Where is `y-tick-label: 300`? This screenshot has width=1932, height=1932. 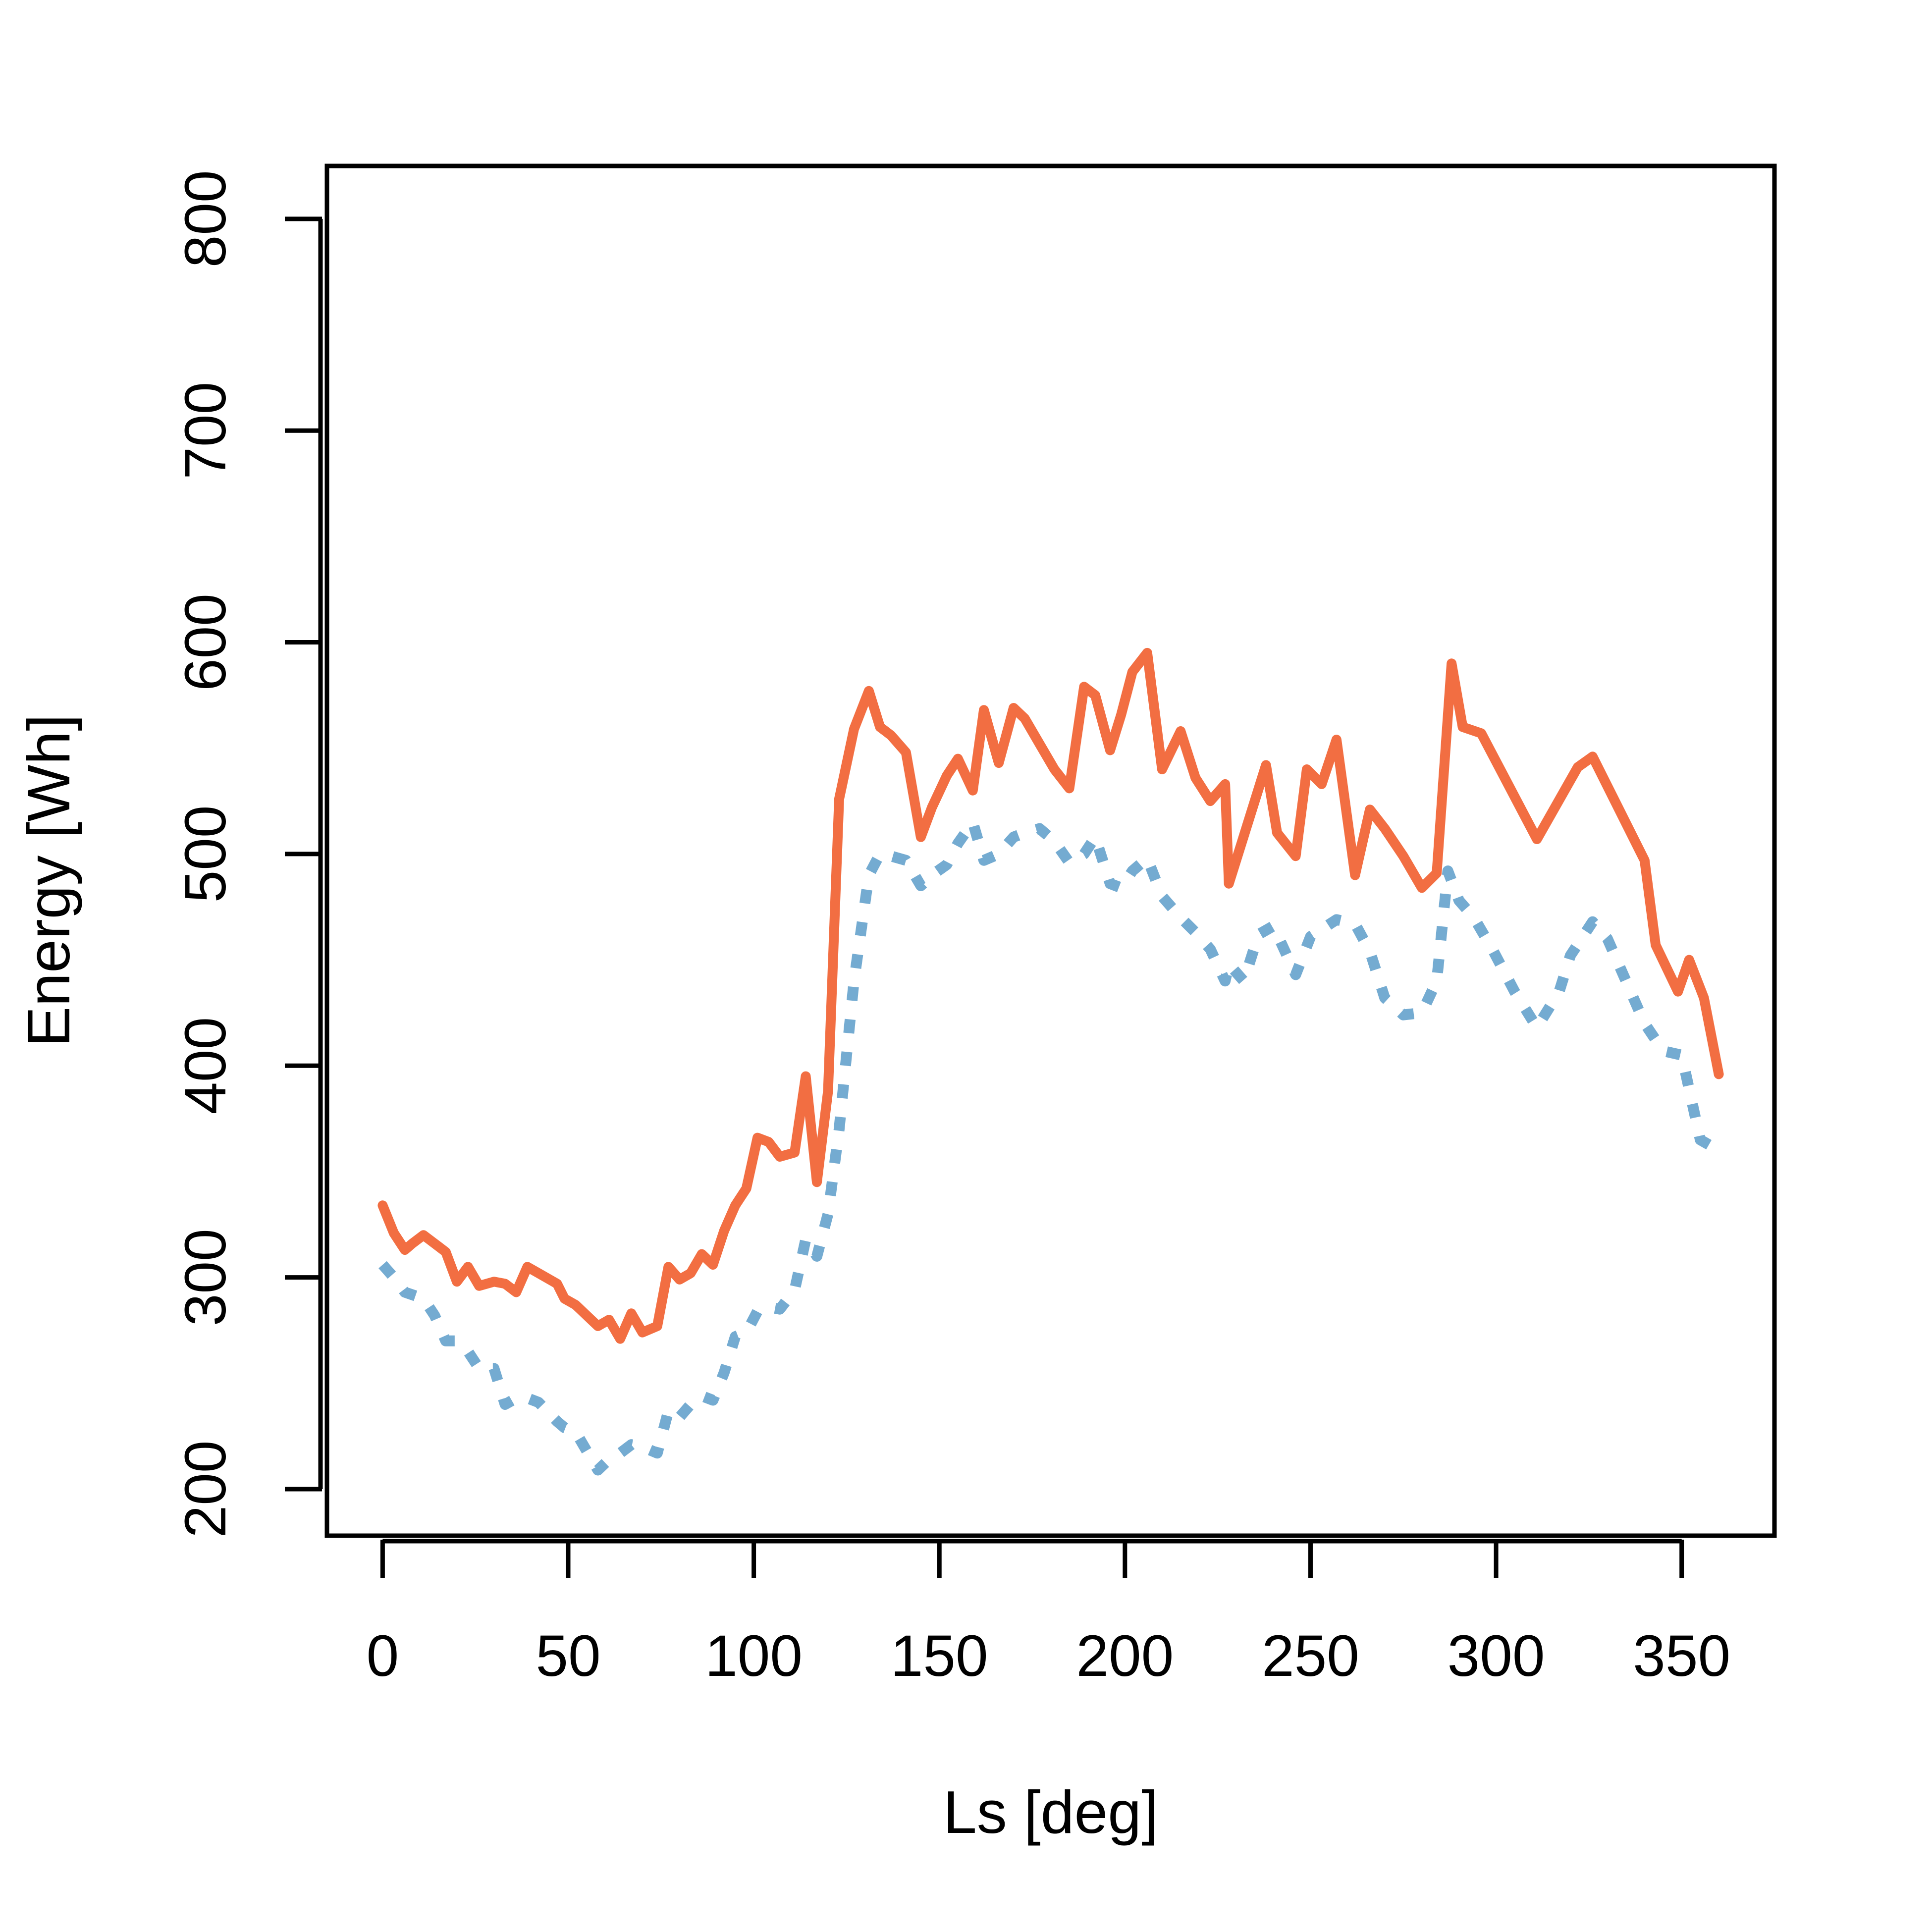 y-tick-label: 300 is located at coordinates (206, 1277).